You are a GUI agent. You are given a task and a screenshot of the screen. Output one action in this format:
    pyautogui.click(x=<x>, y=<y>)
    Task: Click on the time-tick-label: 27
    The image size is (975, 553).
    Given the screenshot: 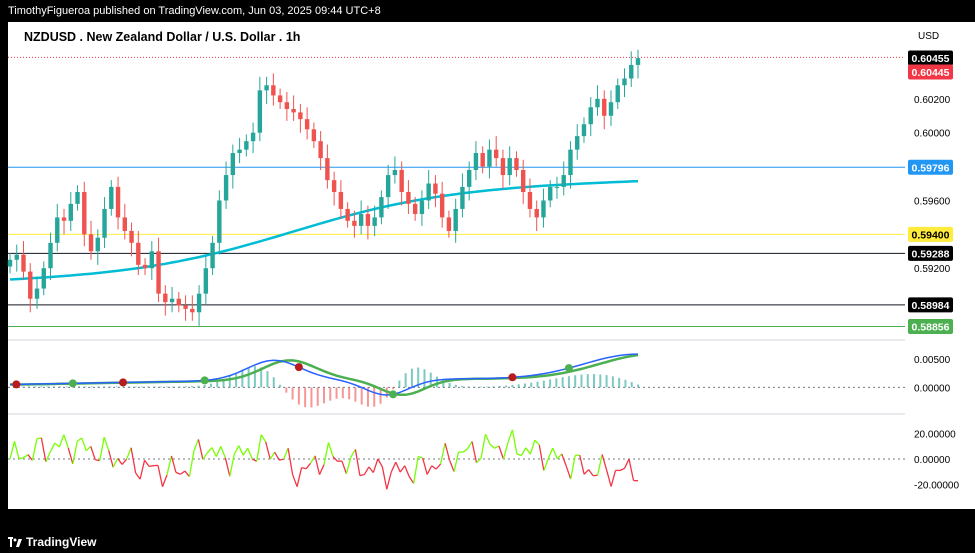 What is the action you would take?
    pyautogui.click(x=299, y=514)
    